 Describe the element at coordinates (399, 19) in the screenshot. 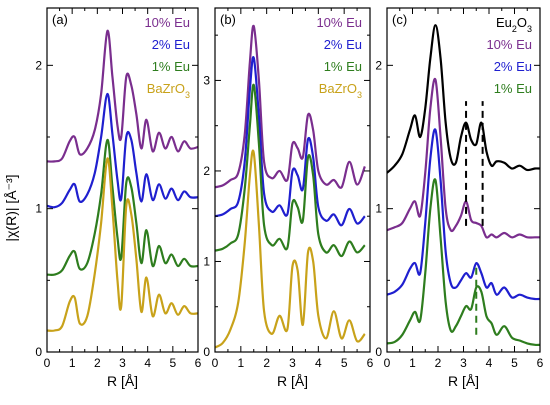

I see `panel-label: (c)` at that location.